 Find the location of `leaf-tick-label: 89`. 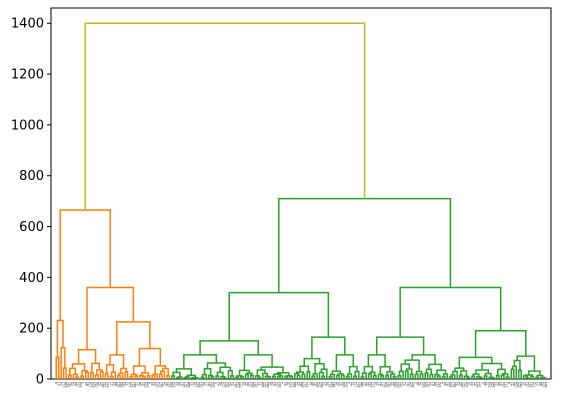

leaf-tick-label: 89 is located at coordinates (541, 384).